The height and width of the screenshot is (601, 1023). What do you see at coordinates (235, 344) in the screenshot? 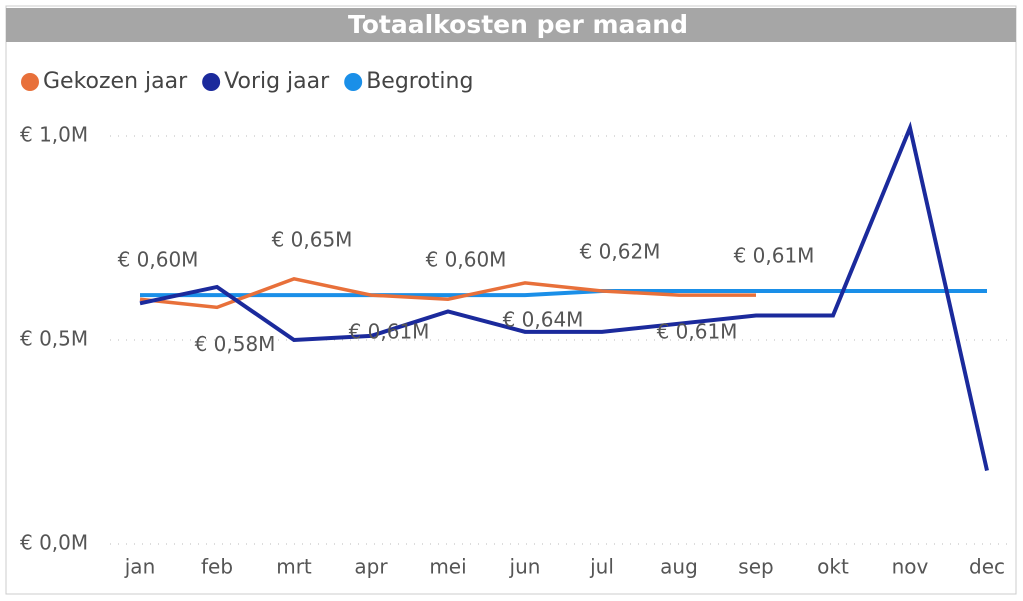
I see `data-label: € 0,58M` at bounding box center [235, 344].